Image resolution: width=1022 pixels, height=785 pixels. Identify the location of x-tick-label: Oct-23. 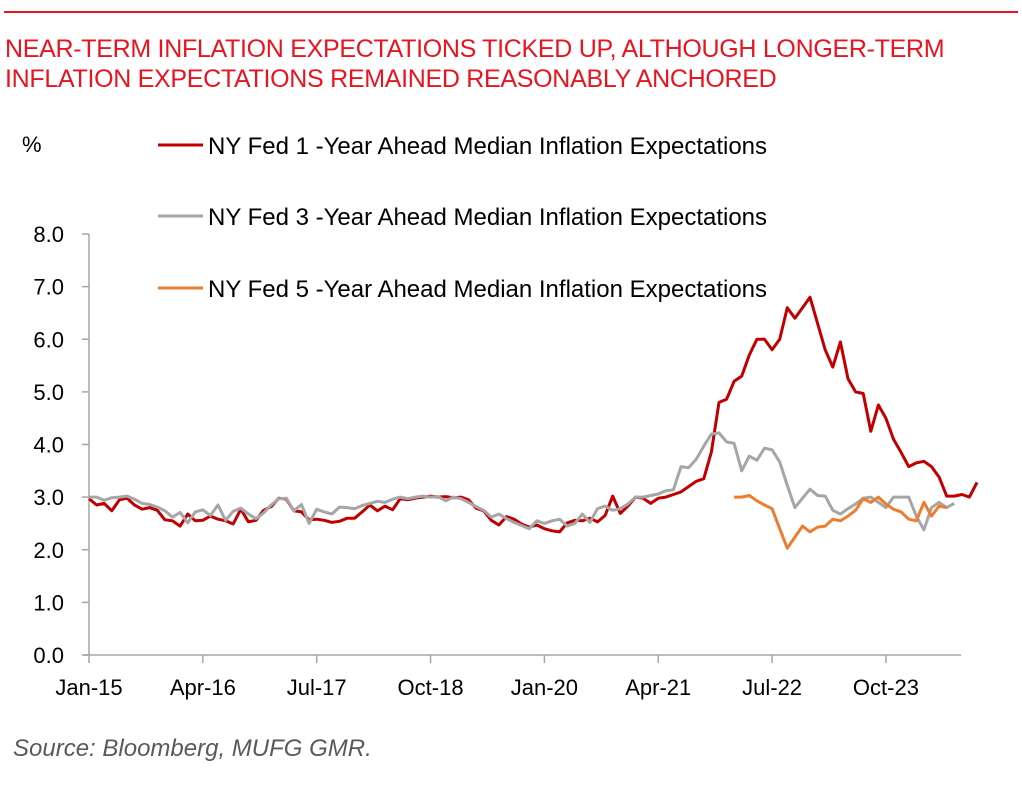
(886, 687).